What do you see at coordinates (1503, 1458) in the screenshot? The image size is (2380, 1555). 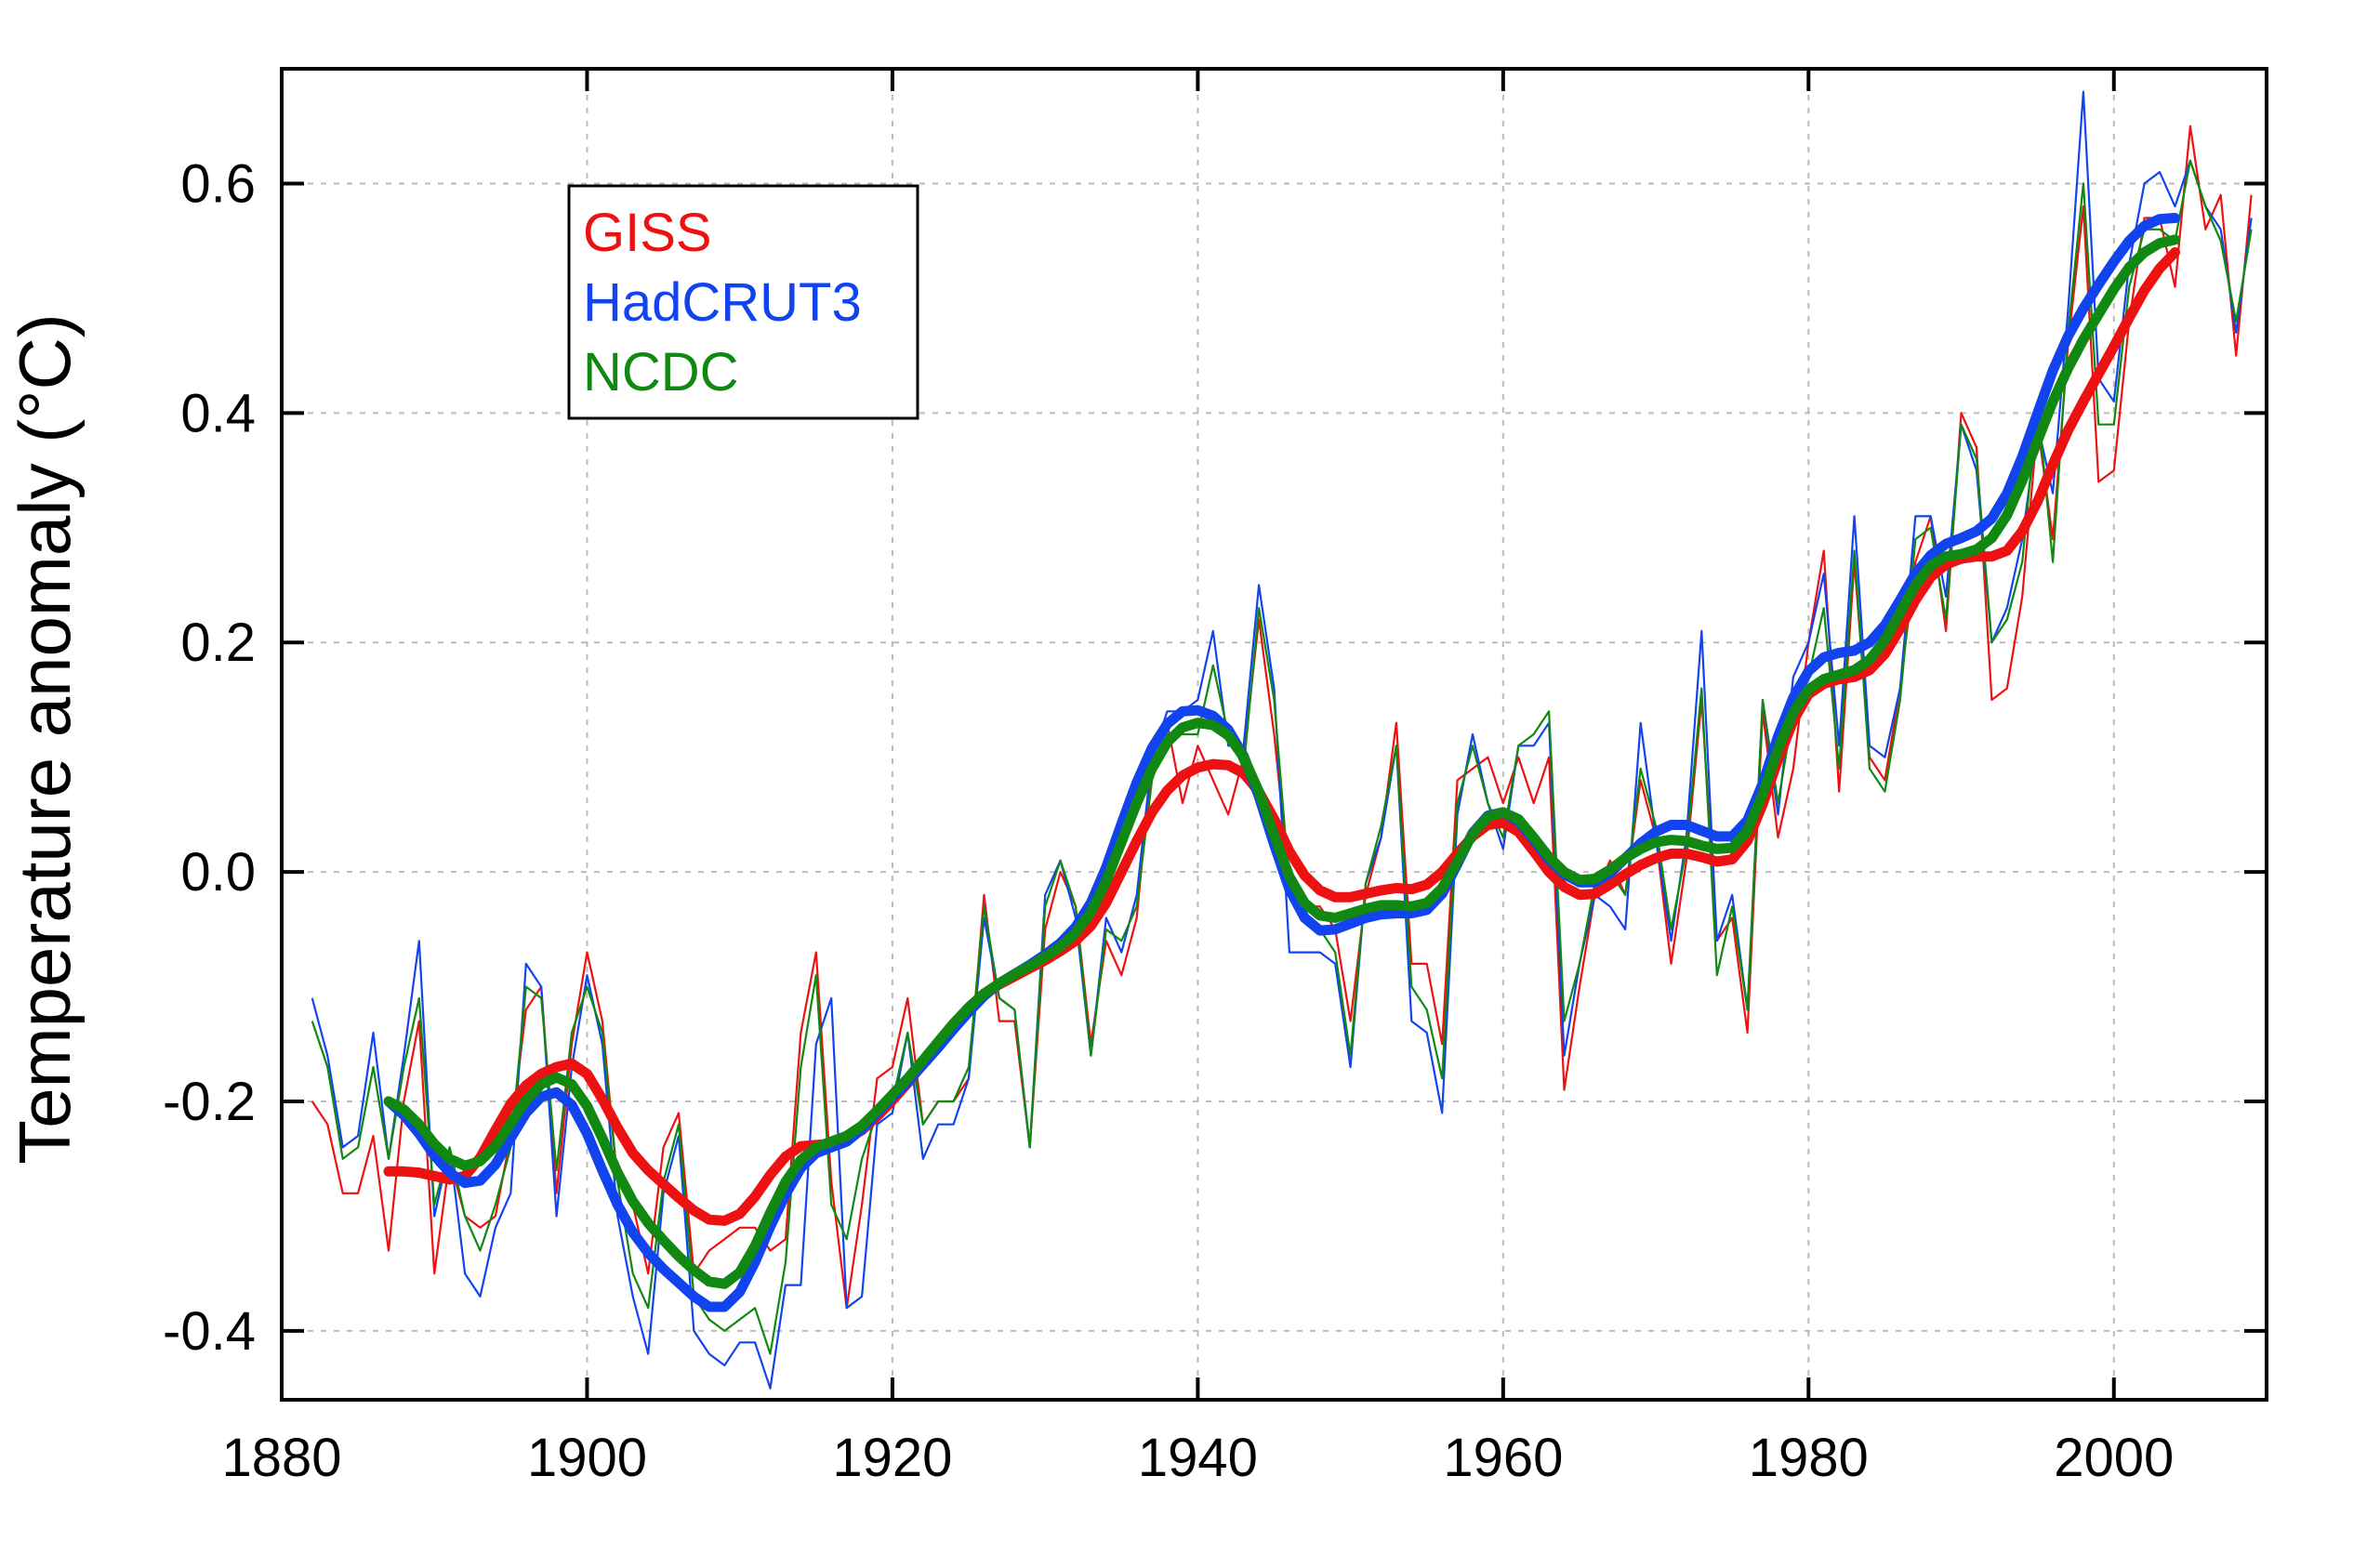 I see `x-tick-label: 1960` at bounding box center [1503, 1458].